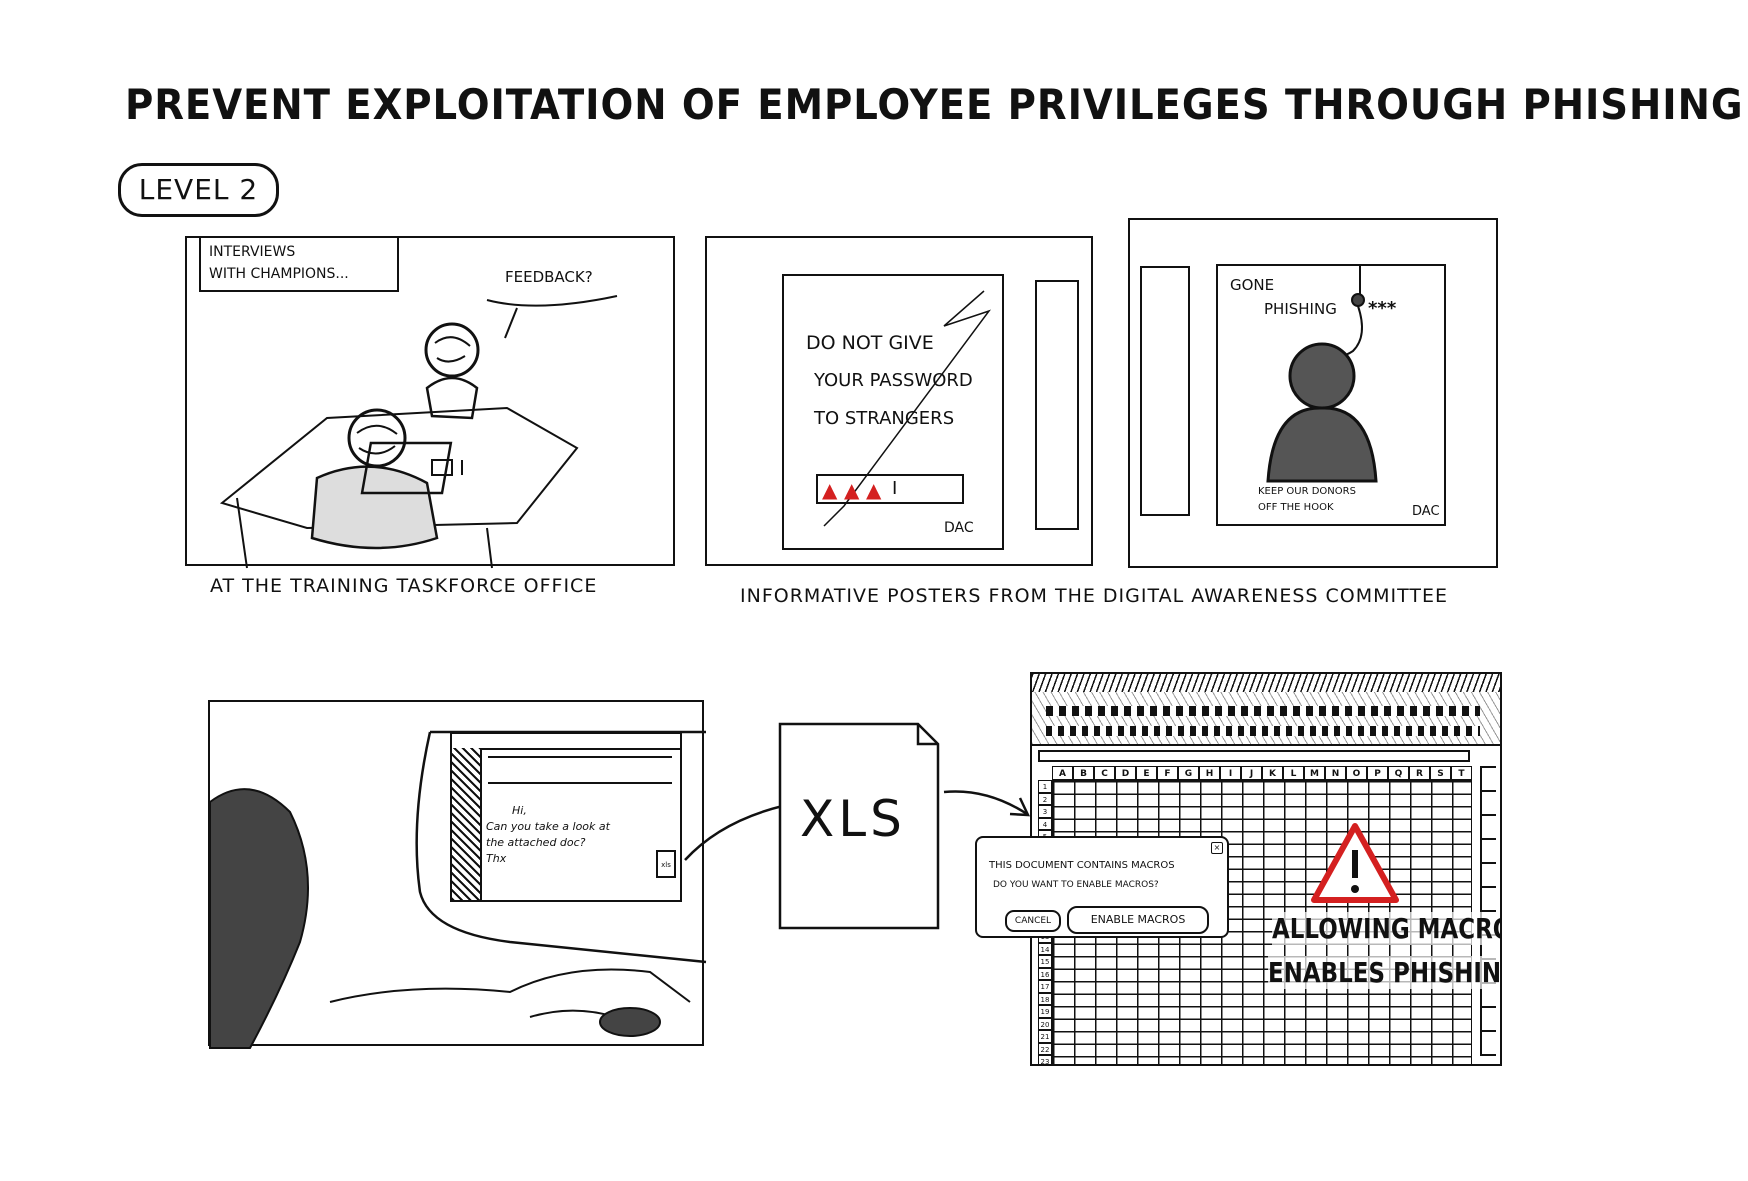  What do you see at coordinates (1398, 773) in the screenshot?
I see `column-header: Q` at bounding box center [1398, 773].